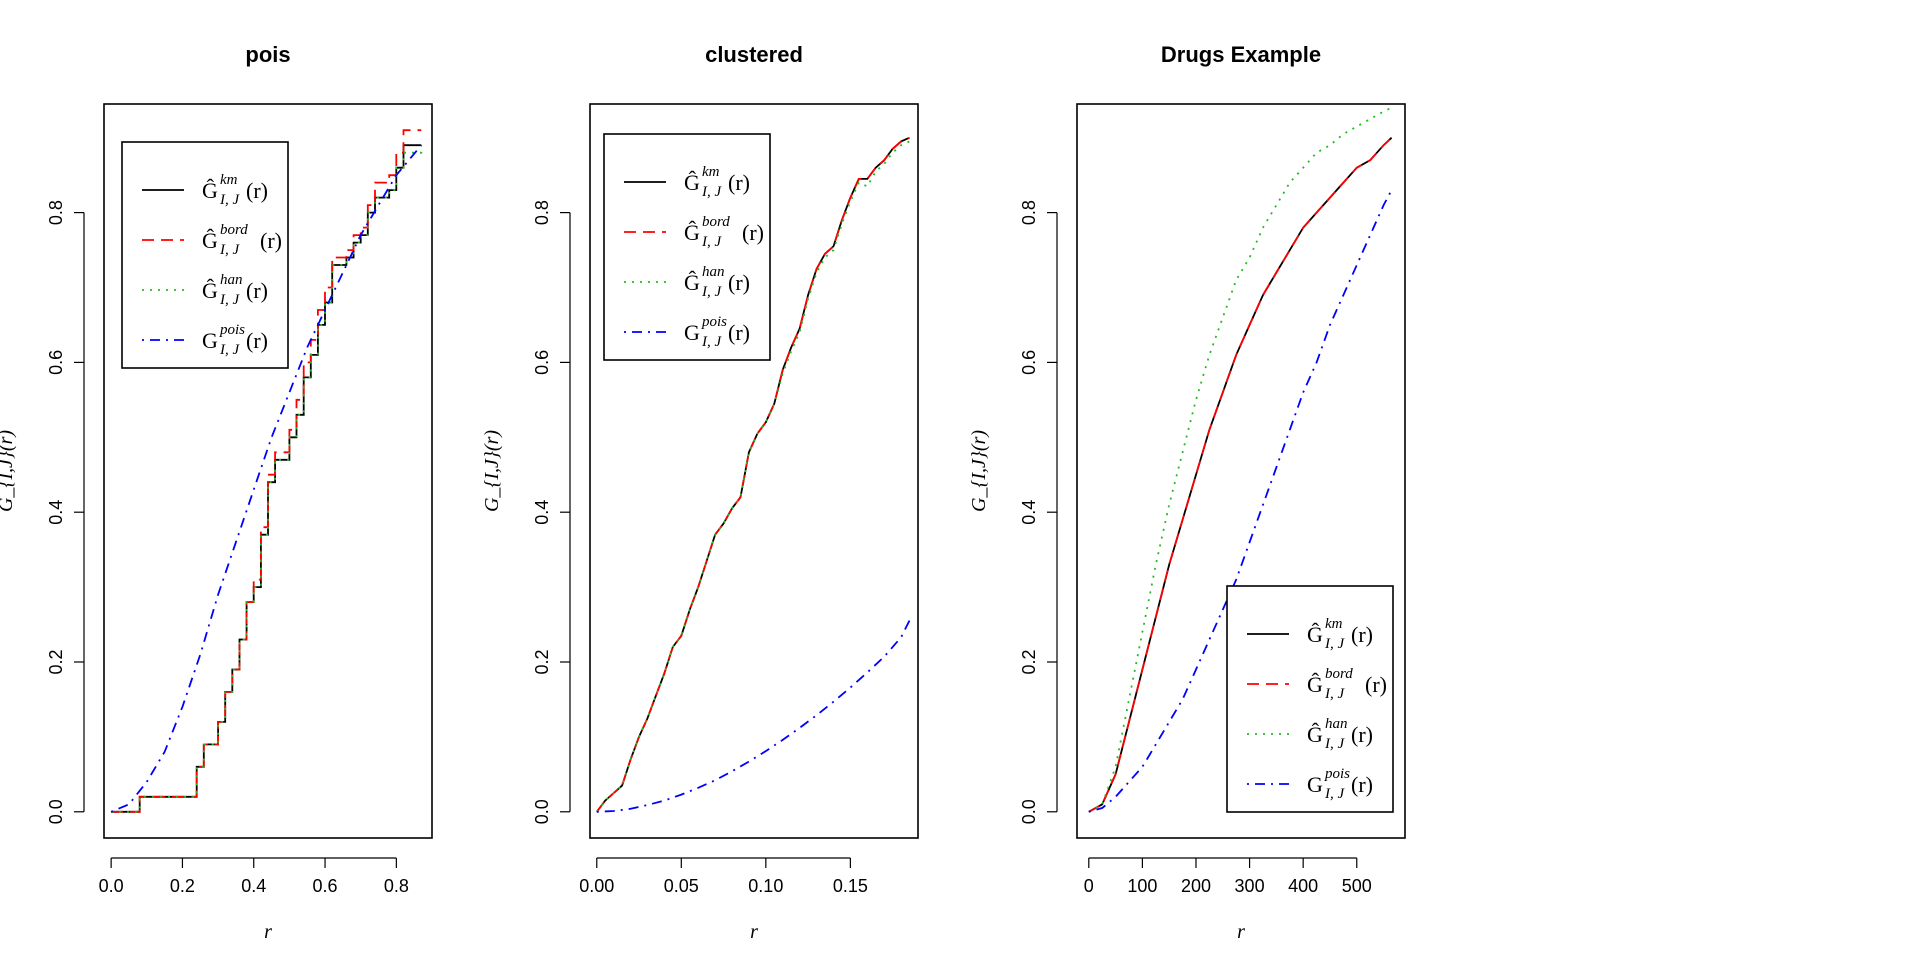 Image resolution: width=1920 pixels, height=960 pixels. I want to click on x-axis: 0.00 0.05 0.10 0.15 r, so click(723, 900).